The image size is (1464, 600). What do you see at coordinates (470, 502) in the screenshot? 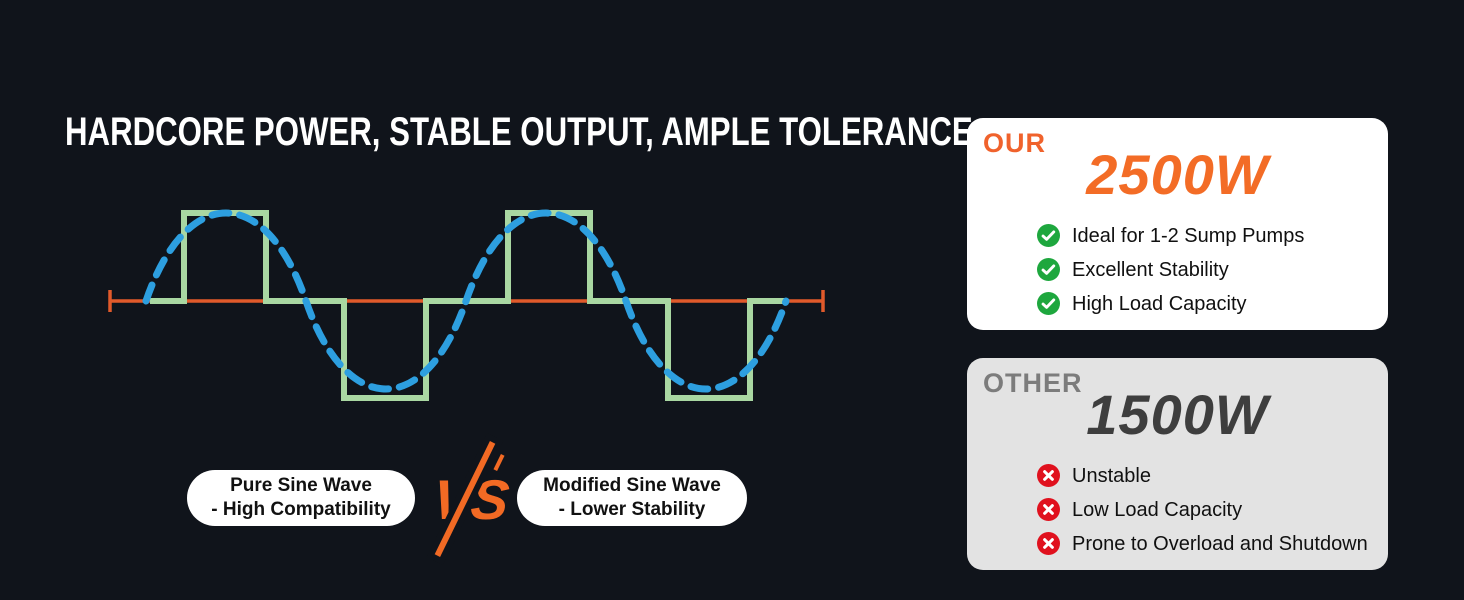
I see `vs-mark: VS` at bounding box center [470, 502].